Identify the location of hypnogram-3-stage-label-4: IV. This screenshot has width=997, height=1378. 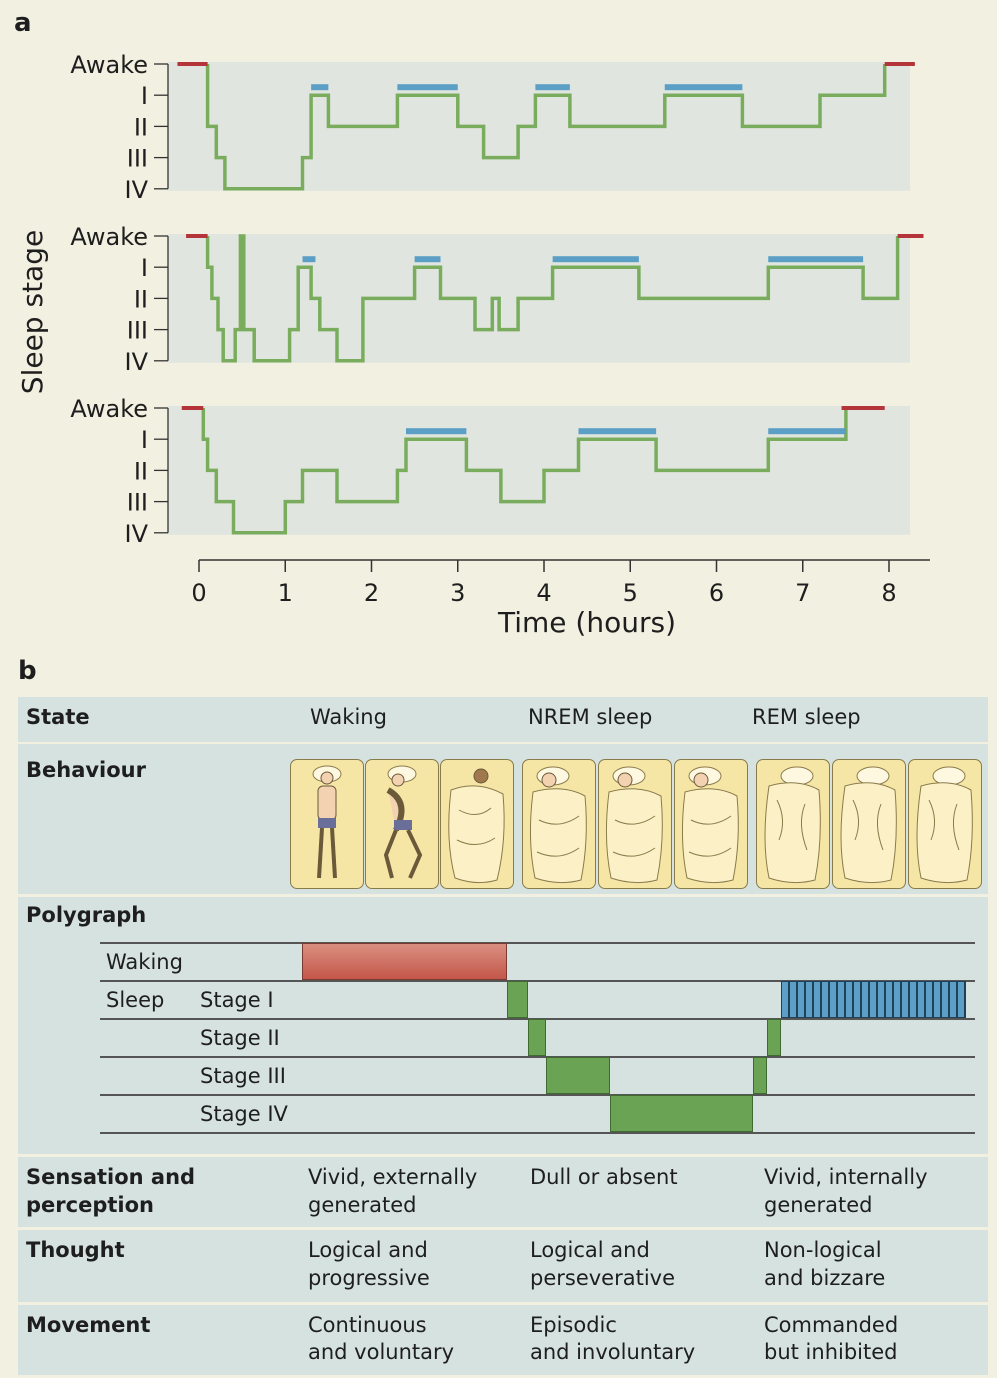
(137, 534).